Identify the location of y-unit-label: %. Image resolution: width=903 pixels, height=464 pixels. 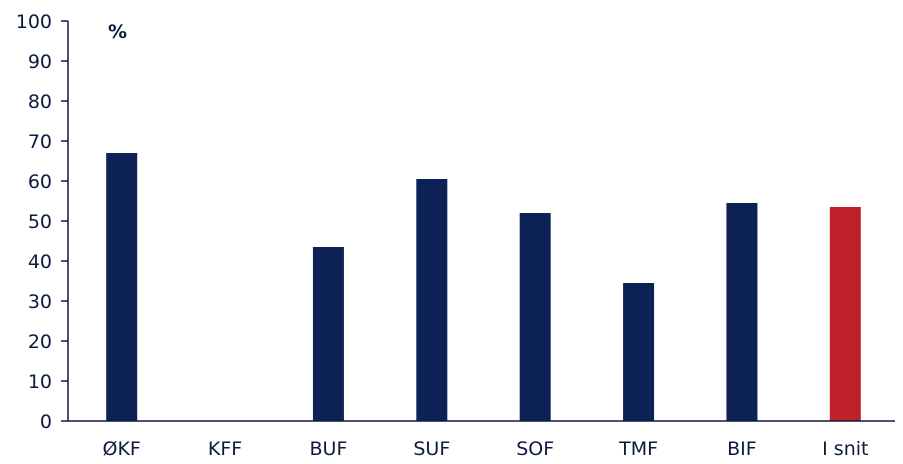
(117, 32).